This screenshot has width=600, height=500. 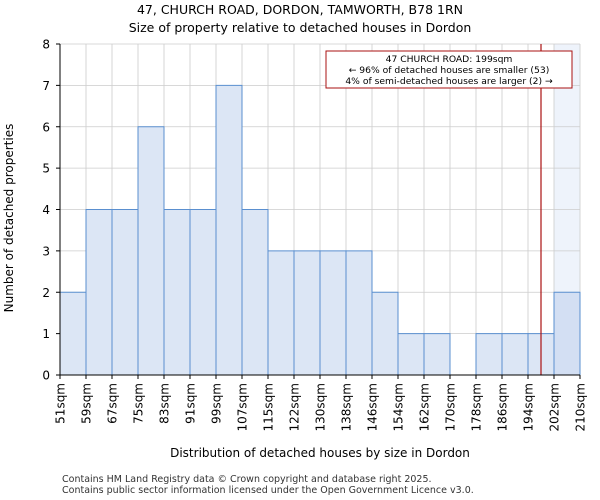 I want to click on x-tick-label: 130sqm, so click(x=321, y=407).